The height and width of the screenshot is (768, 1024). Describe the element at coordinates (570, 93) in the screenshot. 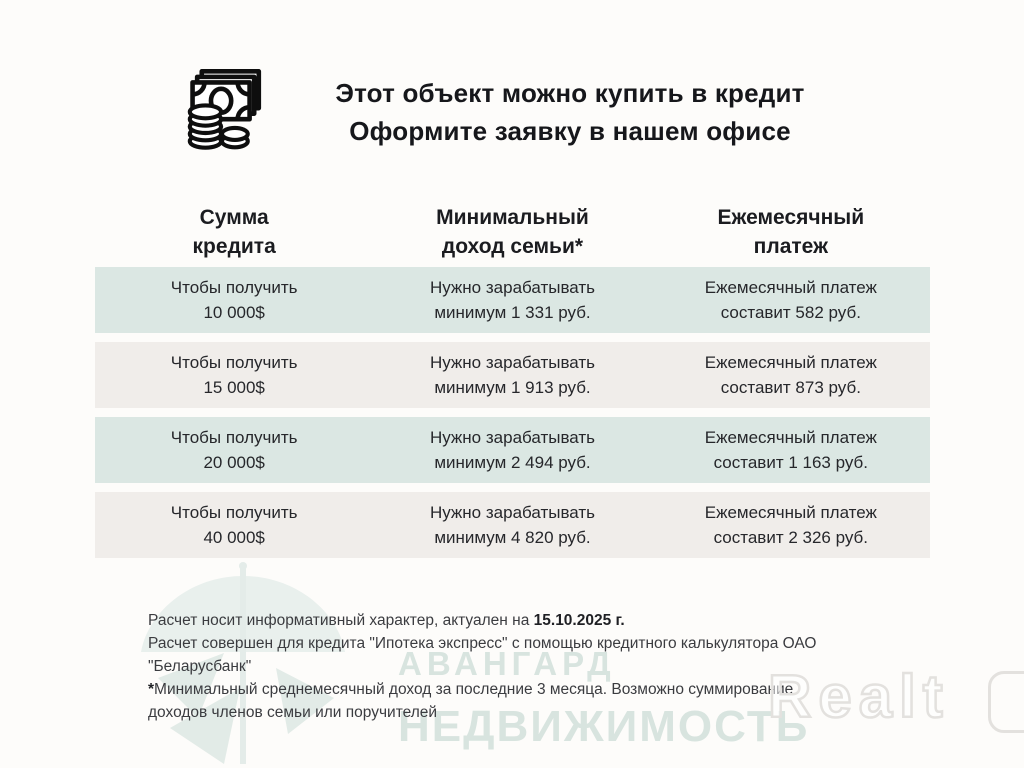

I see `page-title-line1: Этот объект можно купить в кредит` at that location.